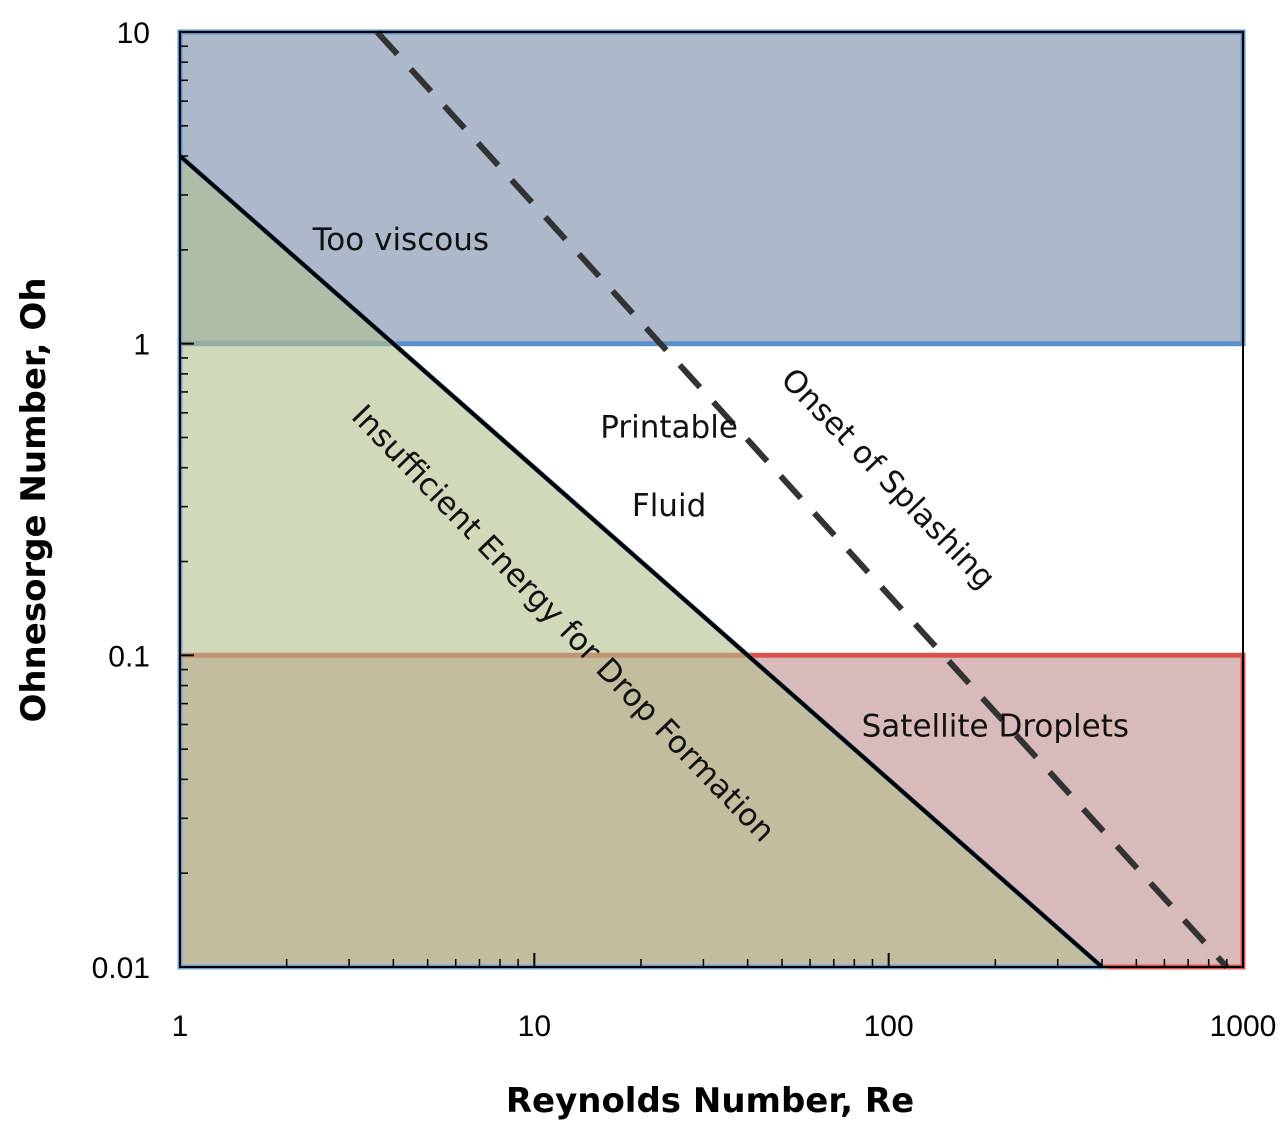  What do you see at coordinates (133, 33) in the screenshot?
I see `y-tick-label: 10` at bounding box center [133, 33].